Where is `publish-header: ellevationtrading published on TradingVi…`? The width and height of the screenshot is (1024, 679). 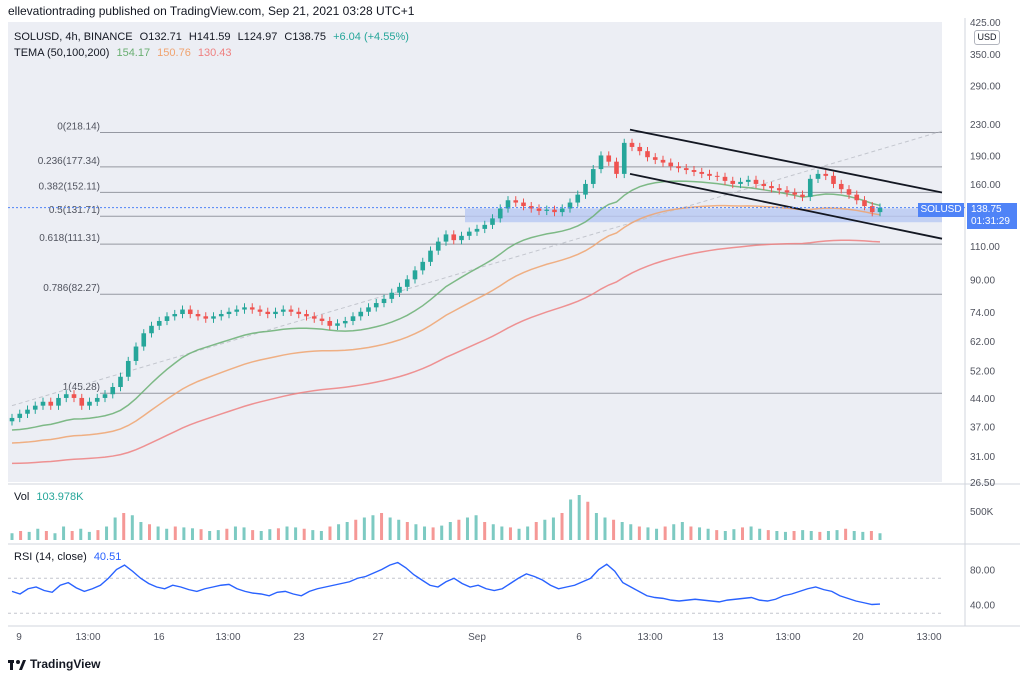 publish-header: ellevationtrading published on TradingVi… is located at coordinates (211, 11).